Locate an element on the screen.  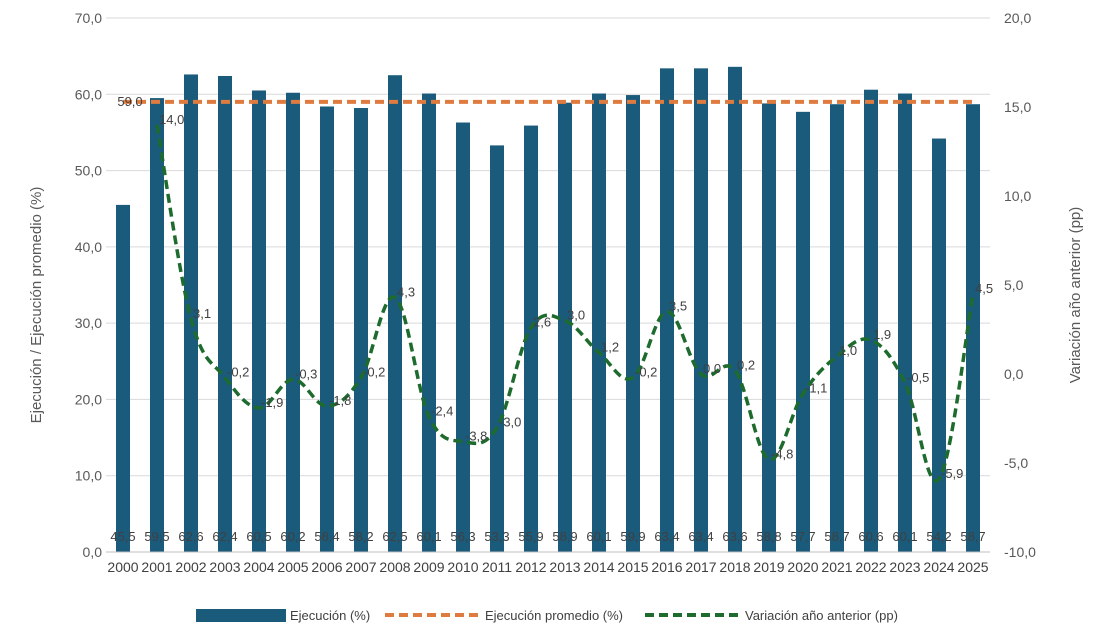
right-tick-label: -10,0 is located at coordinates (1020, 552).